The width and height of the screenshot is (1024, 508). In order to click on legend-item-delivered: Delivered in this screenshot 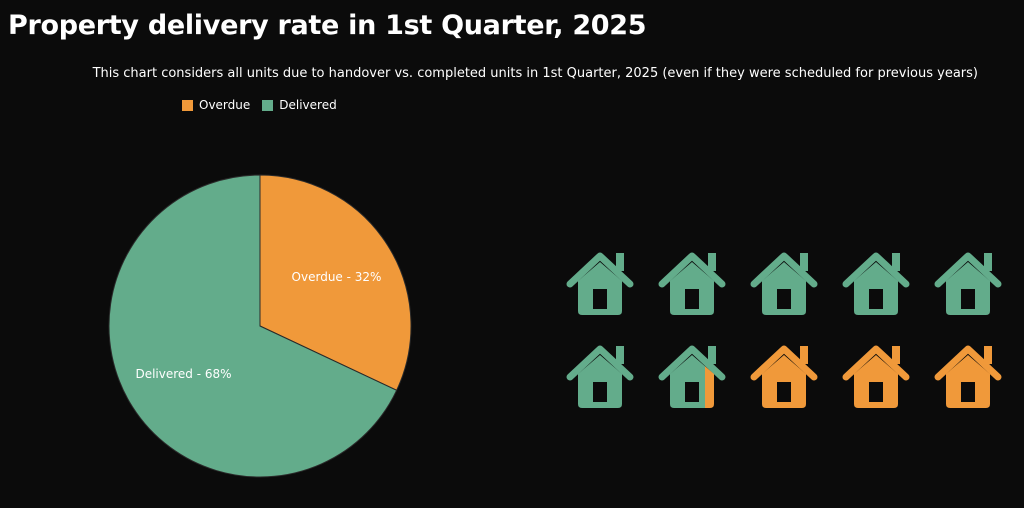, I will do `click(299, 105)`.